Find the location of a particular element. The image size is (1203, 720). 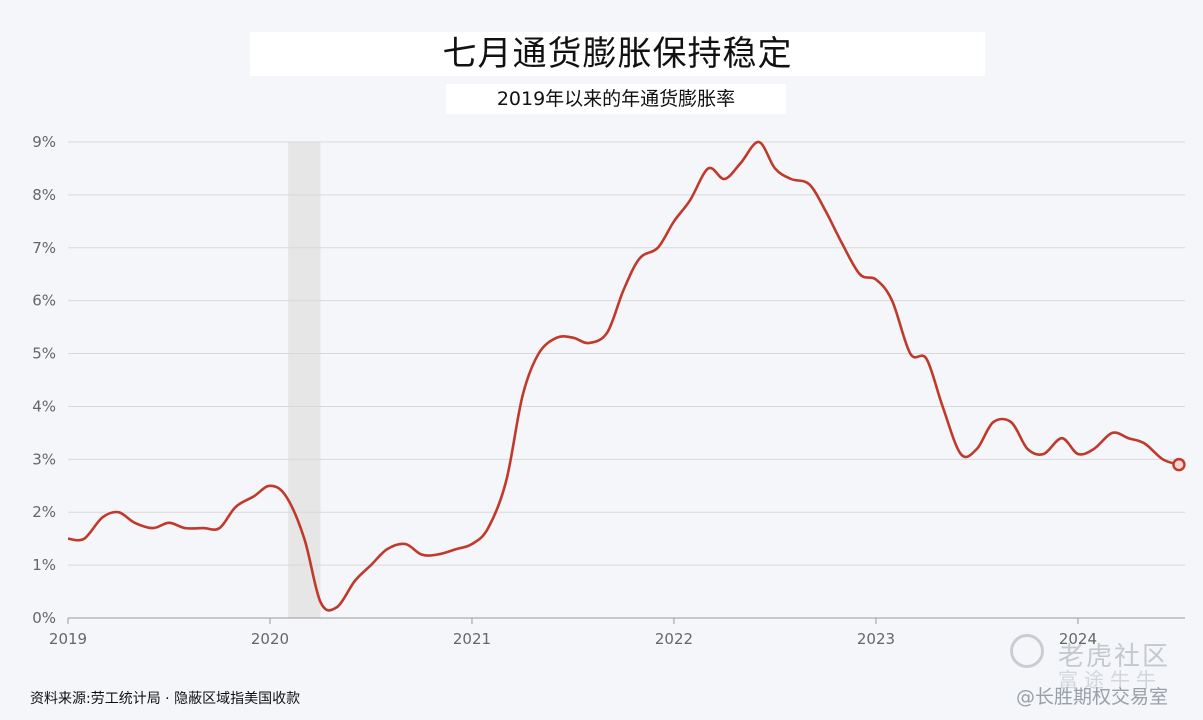

y-tick-label: 8% is located at coordinates (44, 195).